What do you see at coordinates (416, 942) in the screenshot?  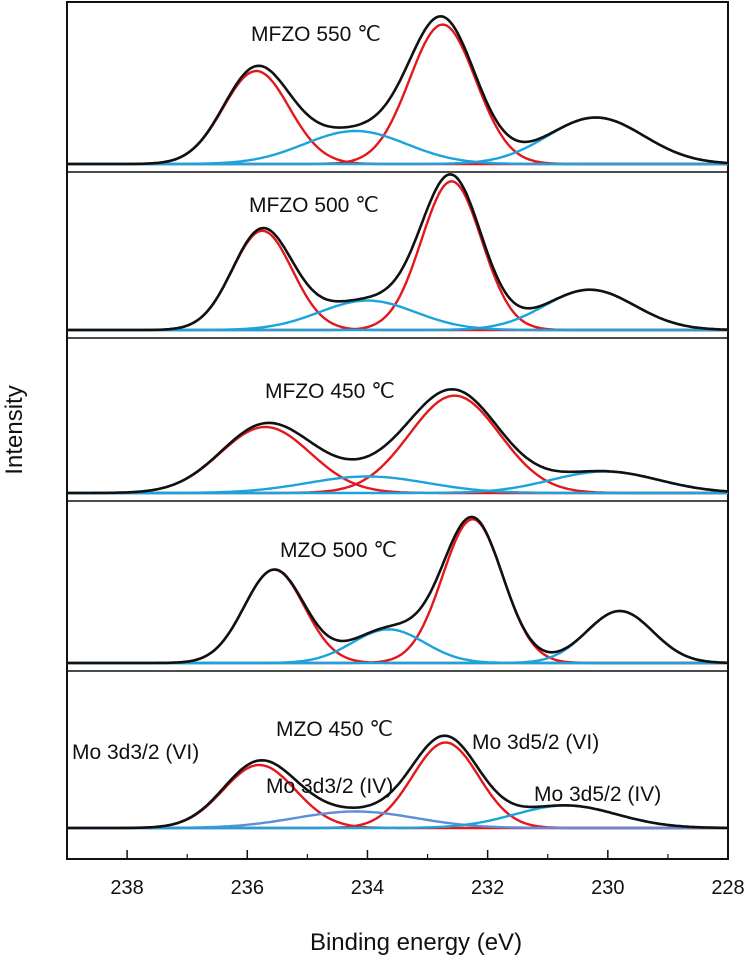 I see `x-axis-title: Binding energy (eV)` at bounding box center [416, 942].